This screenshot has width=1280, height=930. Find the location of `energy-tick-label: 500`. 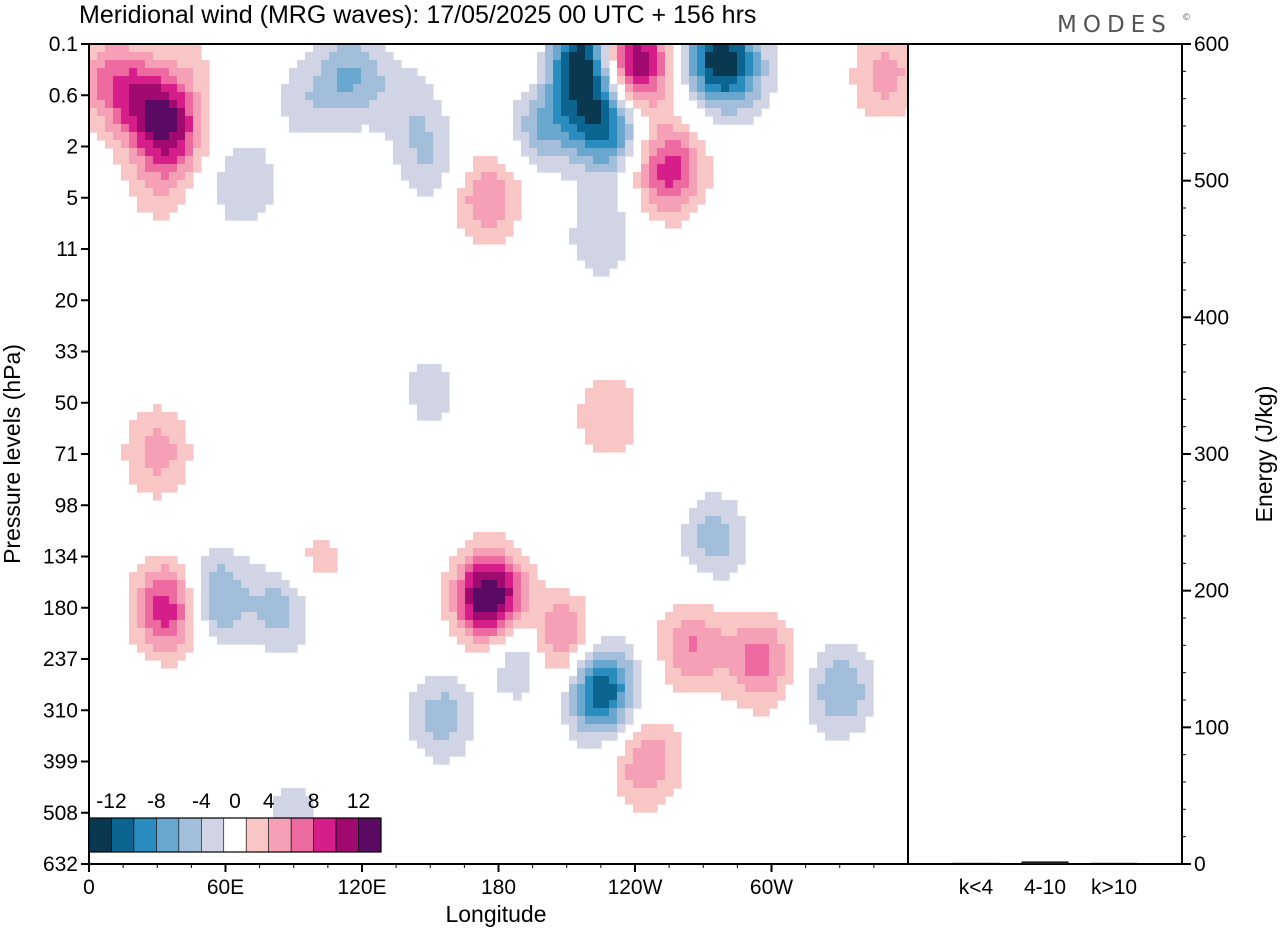

energy-tick-label: 500 is located at coordinates (1211, 181).